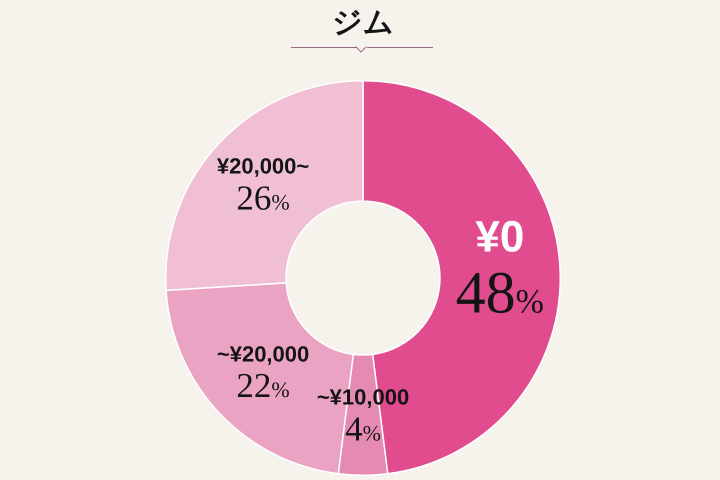  What do you see at coordinates (263, 386) in the screenshot?
I see `data-label: 22%` at bounding box center [263, 386].